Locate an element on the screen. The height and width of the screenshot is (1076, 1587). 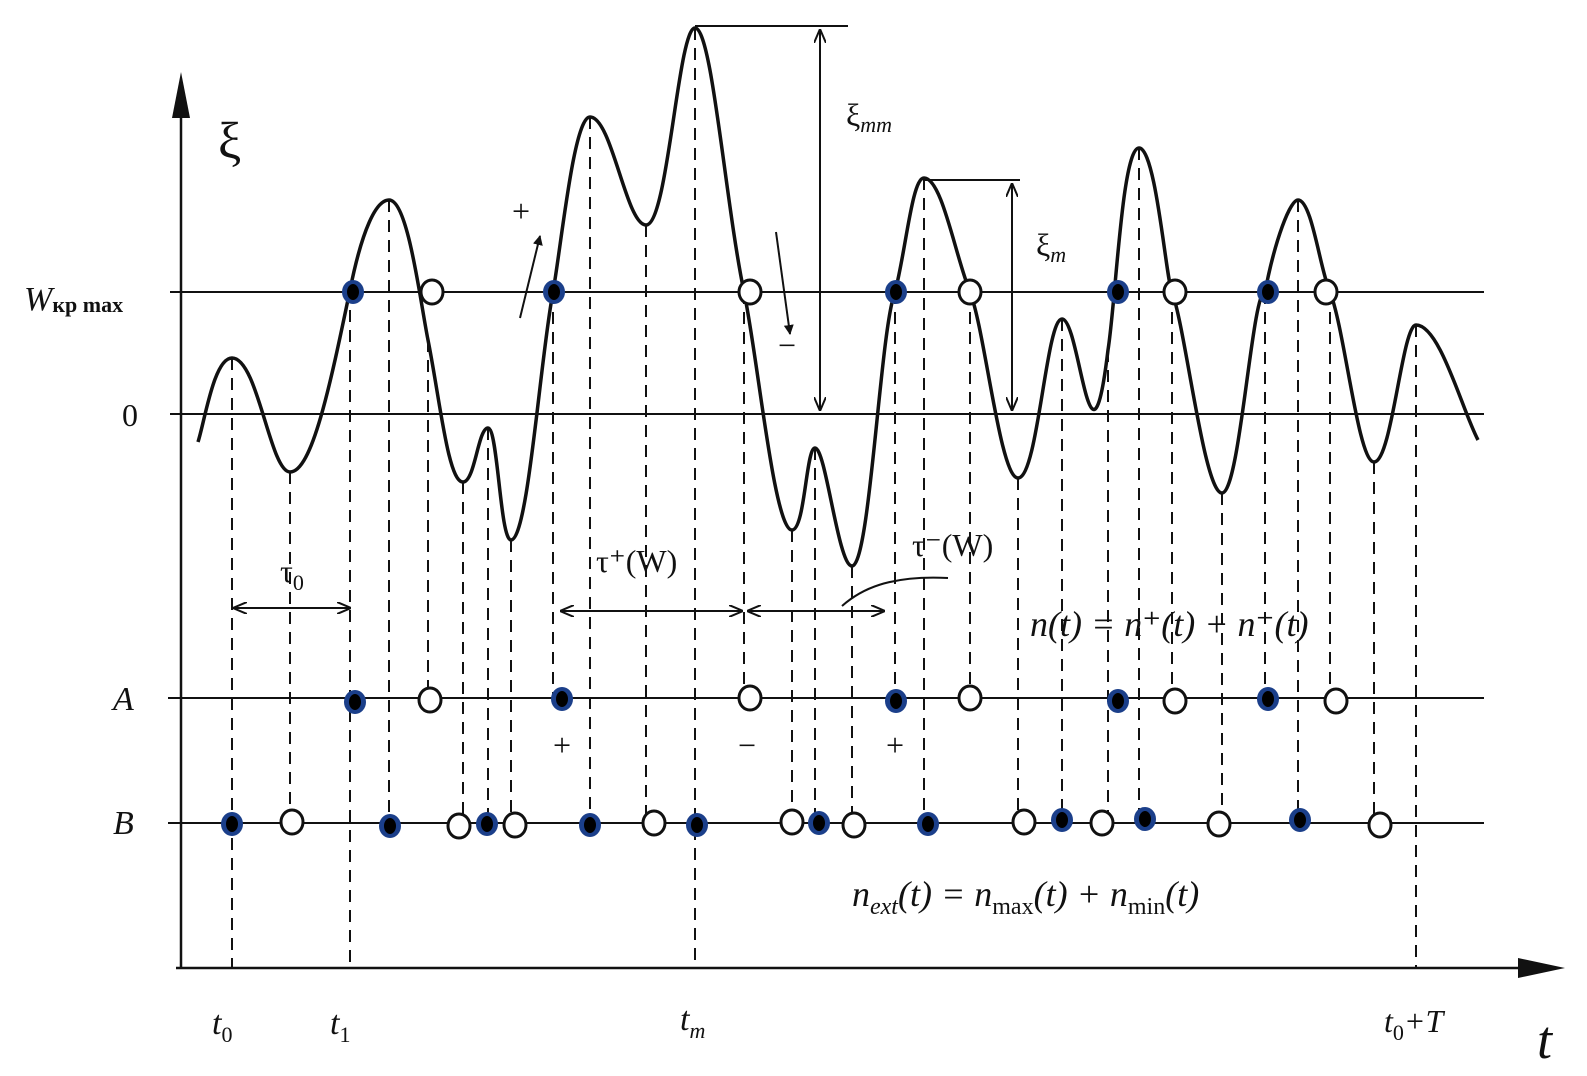
time-mark-tm: tm is located at coordinates (692, 1022).